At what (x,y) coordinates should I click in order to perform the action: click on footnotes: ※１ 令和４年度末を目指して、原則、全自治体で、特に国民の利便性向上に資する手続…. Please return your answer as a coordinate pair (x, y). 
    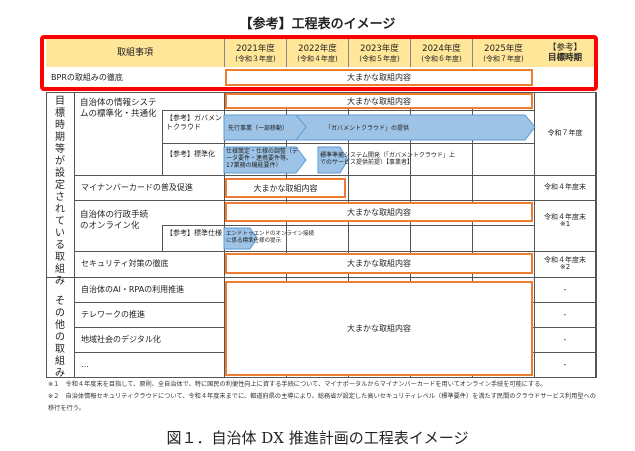
    Looking at the image, I should click on (323, 397).